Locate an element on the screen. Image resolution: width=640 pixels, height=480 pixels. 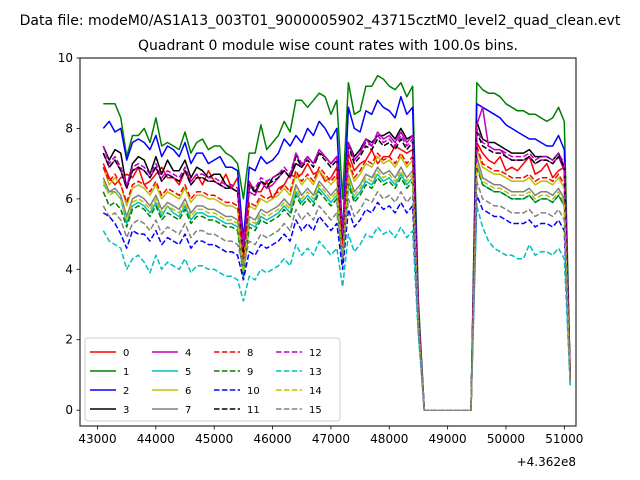
legend-label-13: 13 is located at coordinates (315, 372).